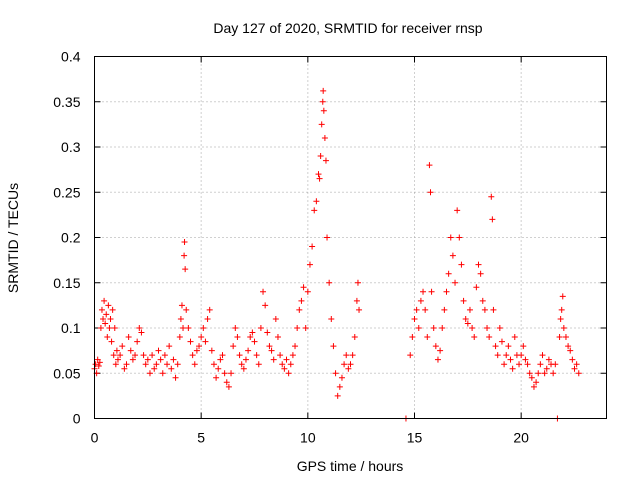 This screenshot has width=640, height=480. I want to click on y-tick-label: 0.1, so click(71, 328).